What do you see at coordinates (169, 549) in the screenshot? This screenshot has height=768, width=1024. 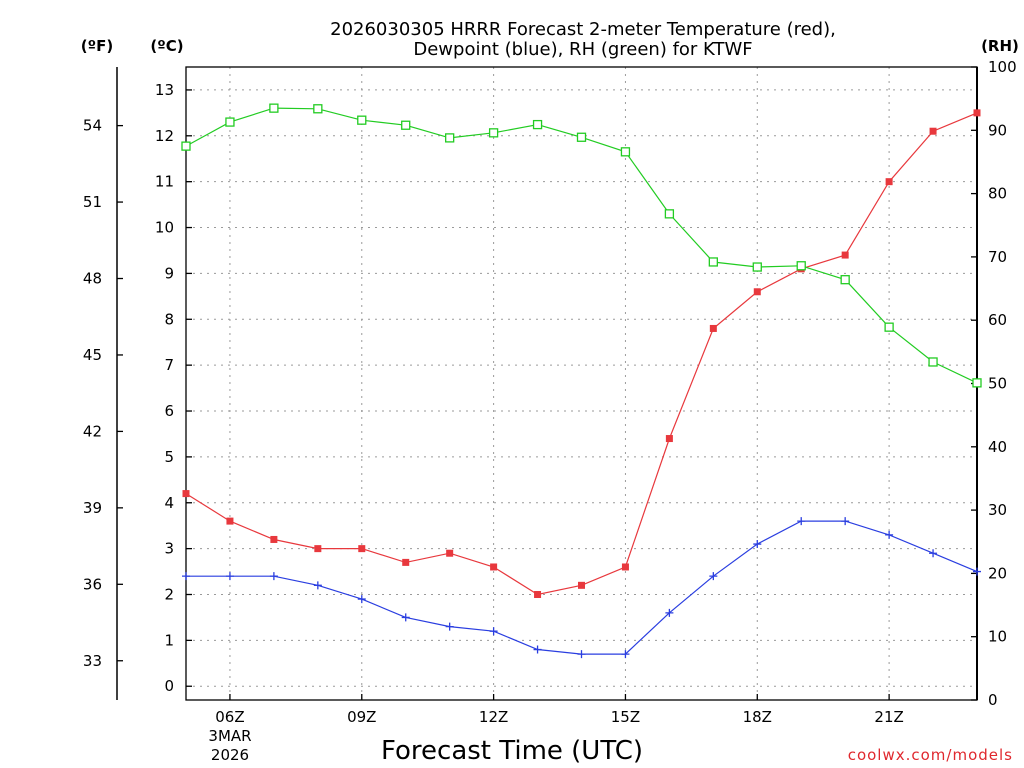 I see `celsius-tick-label: 3` at bounding box center [169, 549].